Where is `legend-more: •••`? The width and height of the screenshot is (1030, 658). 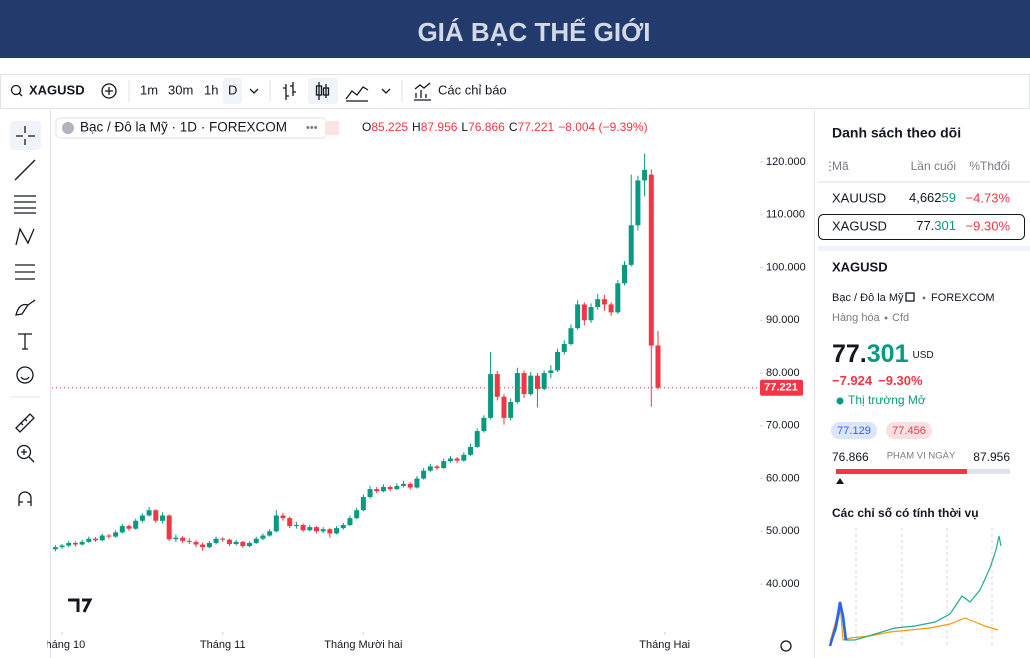
legend-more: ••• is located at coordinates (312, 128).